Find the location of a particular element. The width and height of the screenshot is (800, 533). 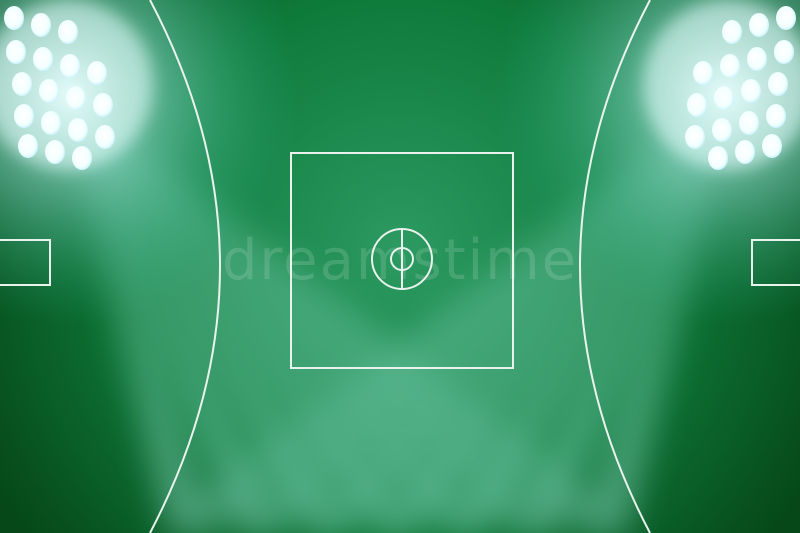

center-square is located at coordinates (402, 260).